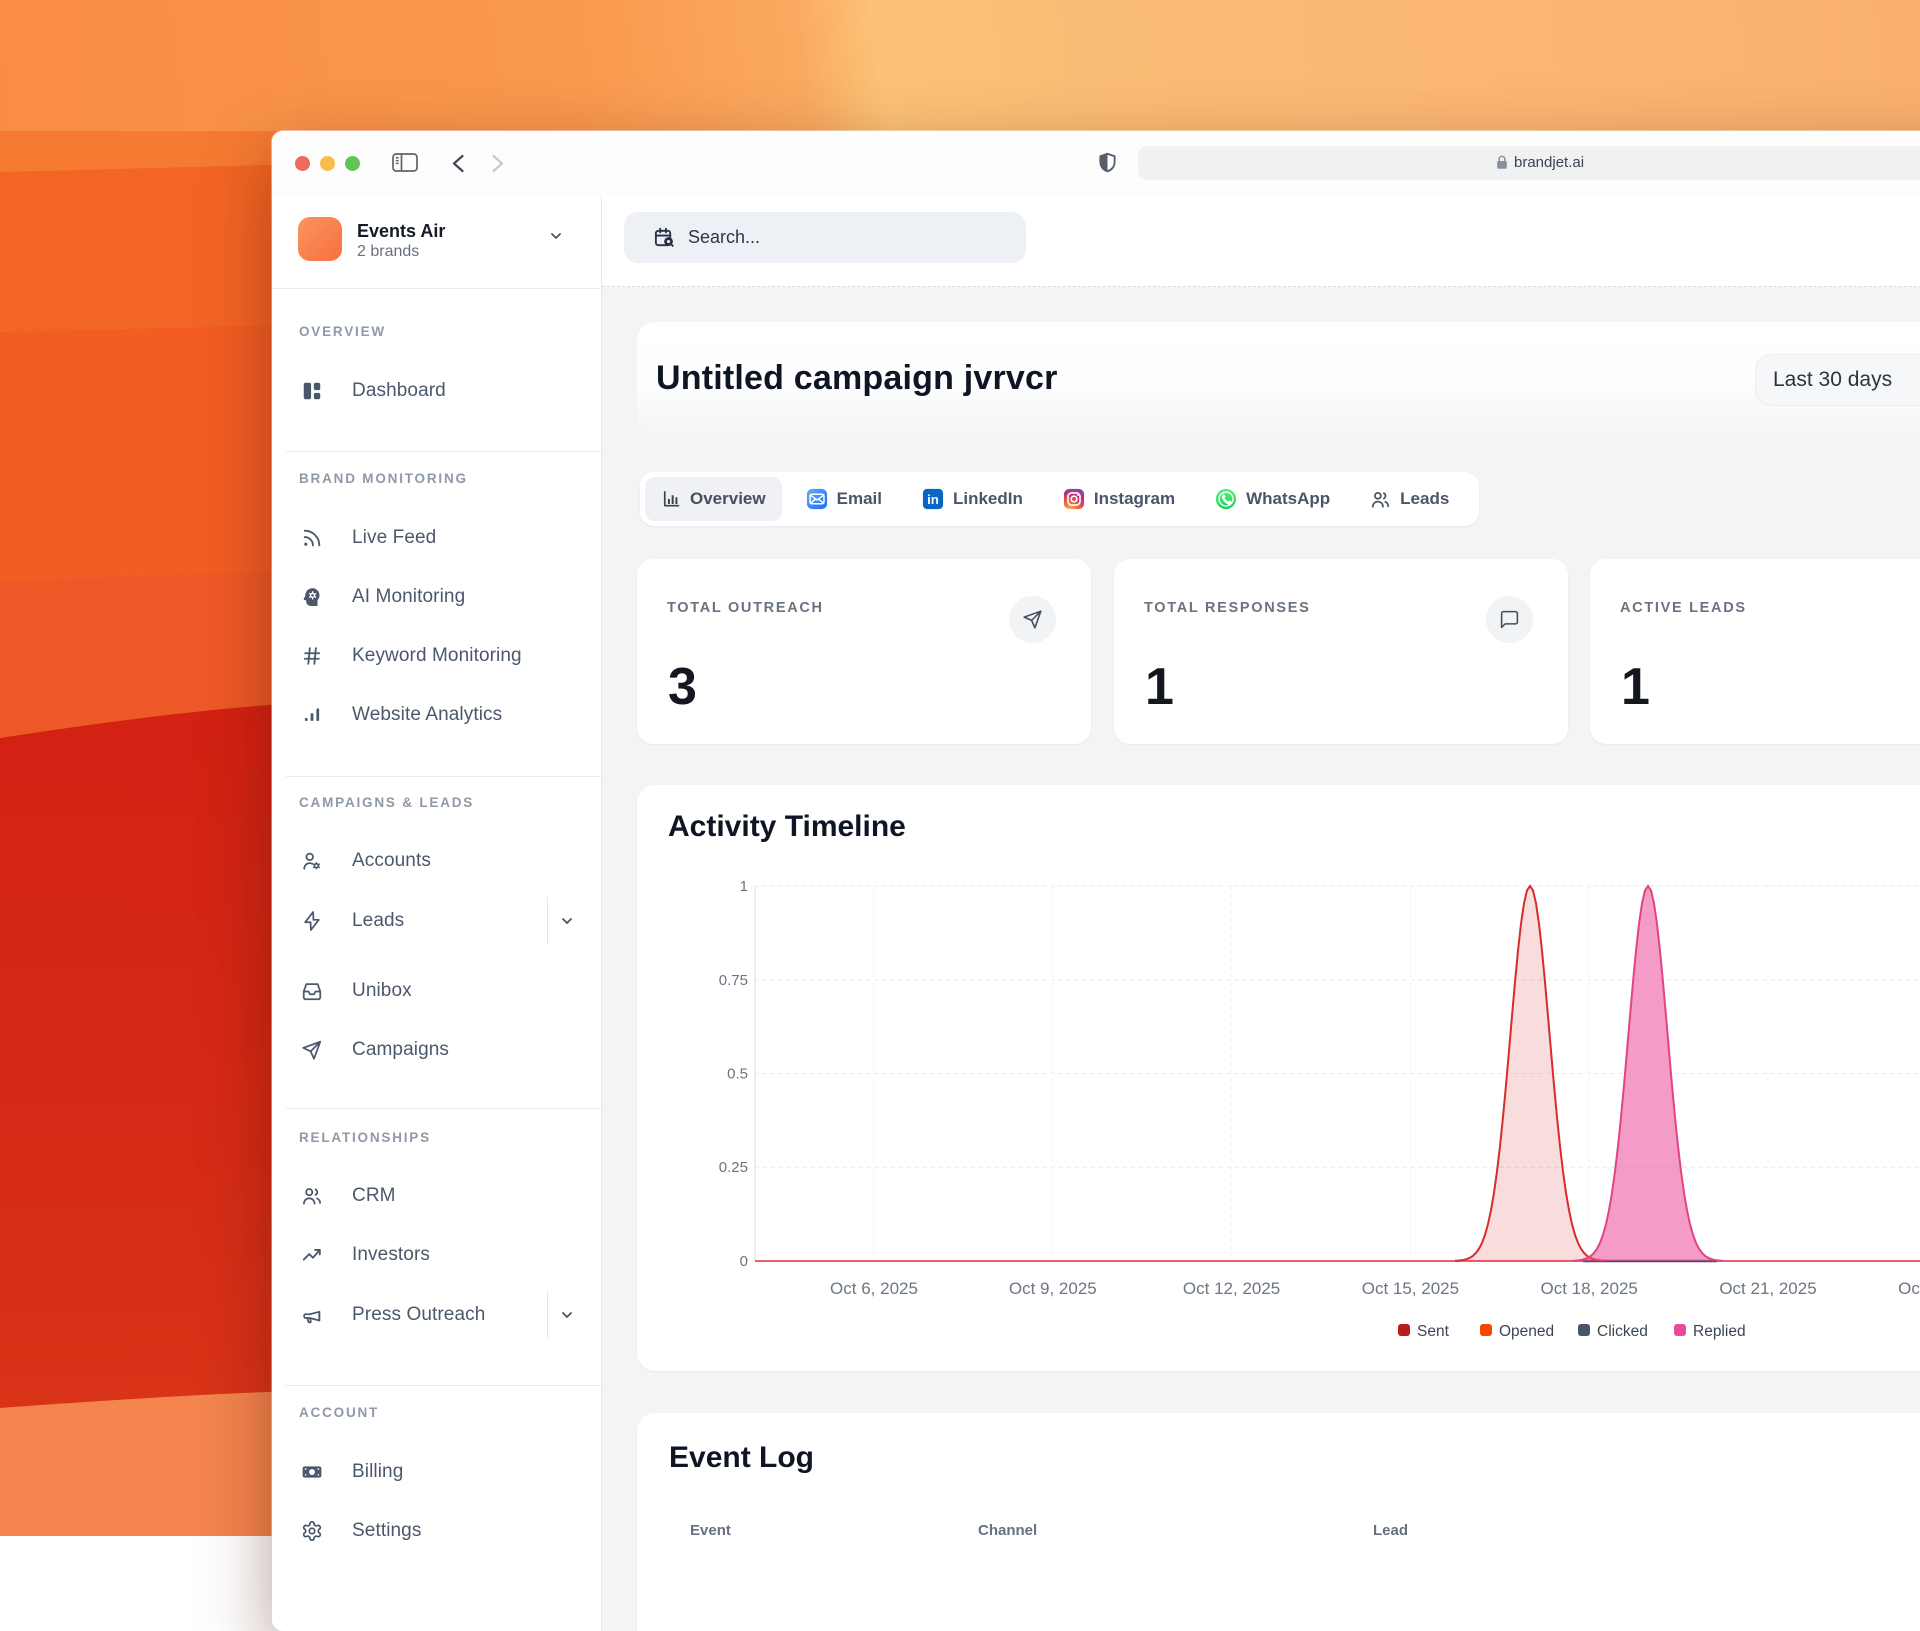  Describe the element at coordinates (737, 1074) in the screenshot. I see `svg-text: 0.5` at that location.